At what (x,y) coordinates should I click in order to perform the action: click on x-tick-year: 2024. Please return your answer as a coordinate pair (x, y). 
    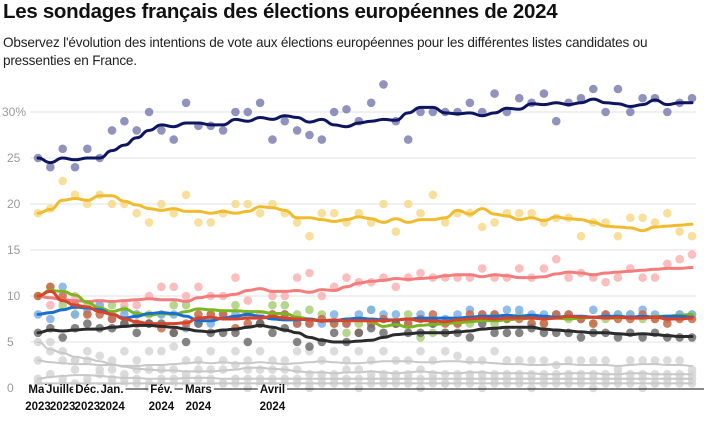
    Looking at the image, I should click on (273, 407).